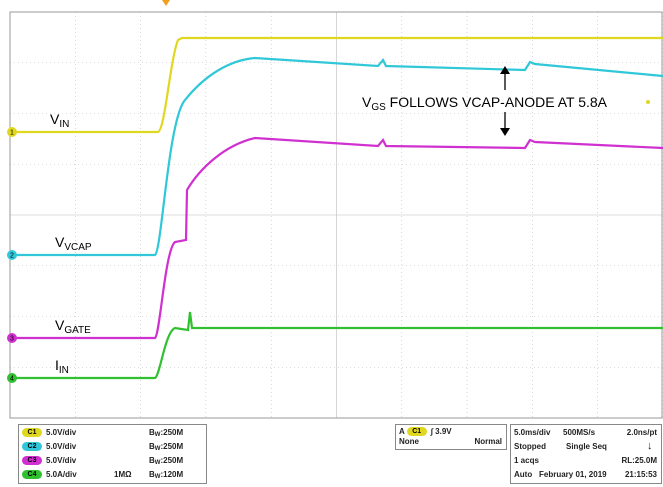 This screenshot has width=663, height=487. I want to click on channel-badge: C3, so click(32, 461).